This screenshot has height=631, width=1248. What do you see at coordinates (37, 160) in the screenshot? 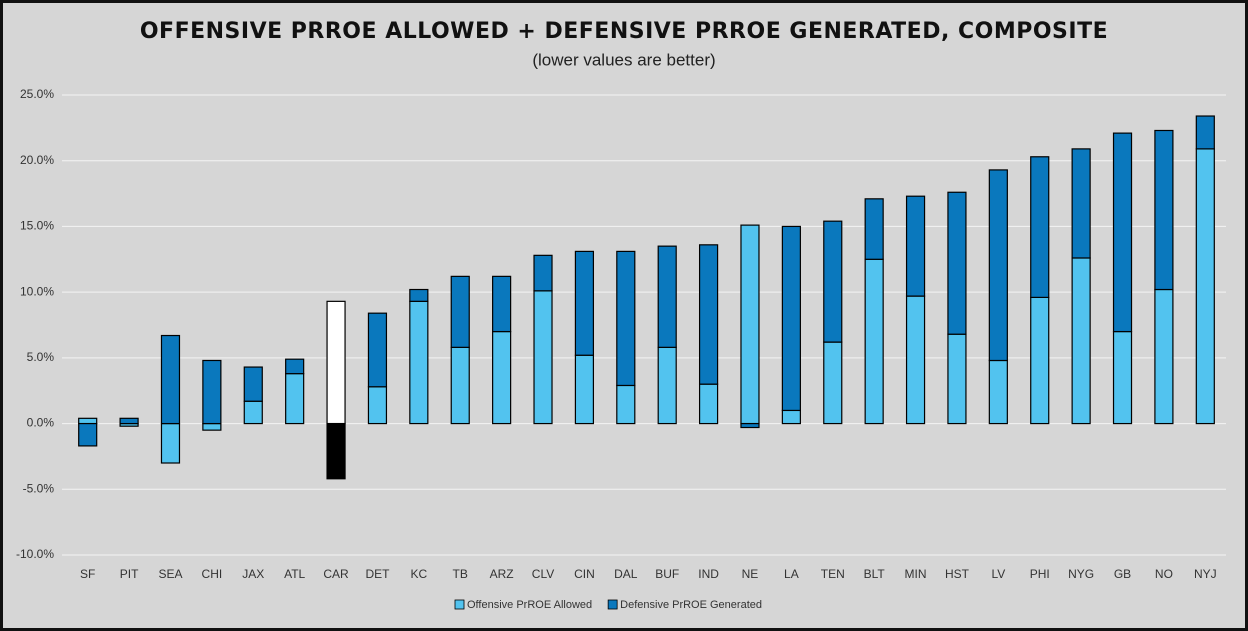
I see `y-tick-label: 20.0%` at bounding box center [37, 160].